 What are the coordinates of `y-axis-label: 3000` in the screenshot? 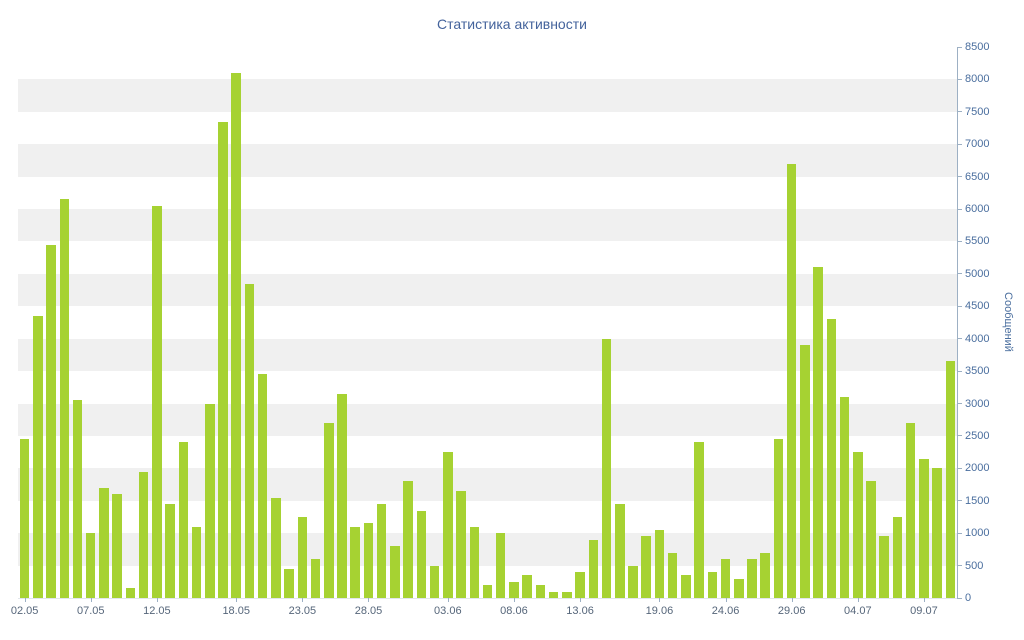 It's located at (977, 403).